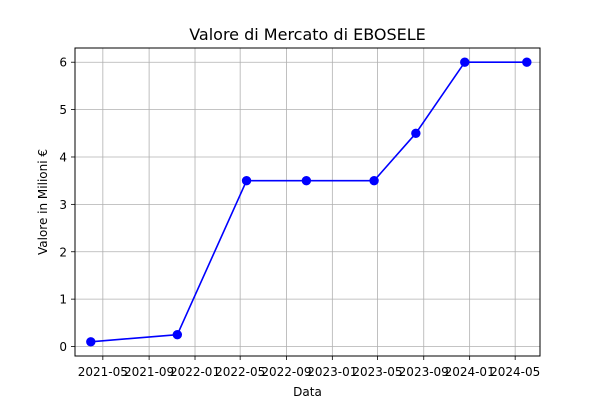  What do you see at coordinates (332, 372) in the screenshot?
I see `x-tick-label: 2023-01` at bounding box center [332, 372].